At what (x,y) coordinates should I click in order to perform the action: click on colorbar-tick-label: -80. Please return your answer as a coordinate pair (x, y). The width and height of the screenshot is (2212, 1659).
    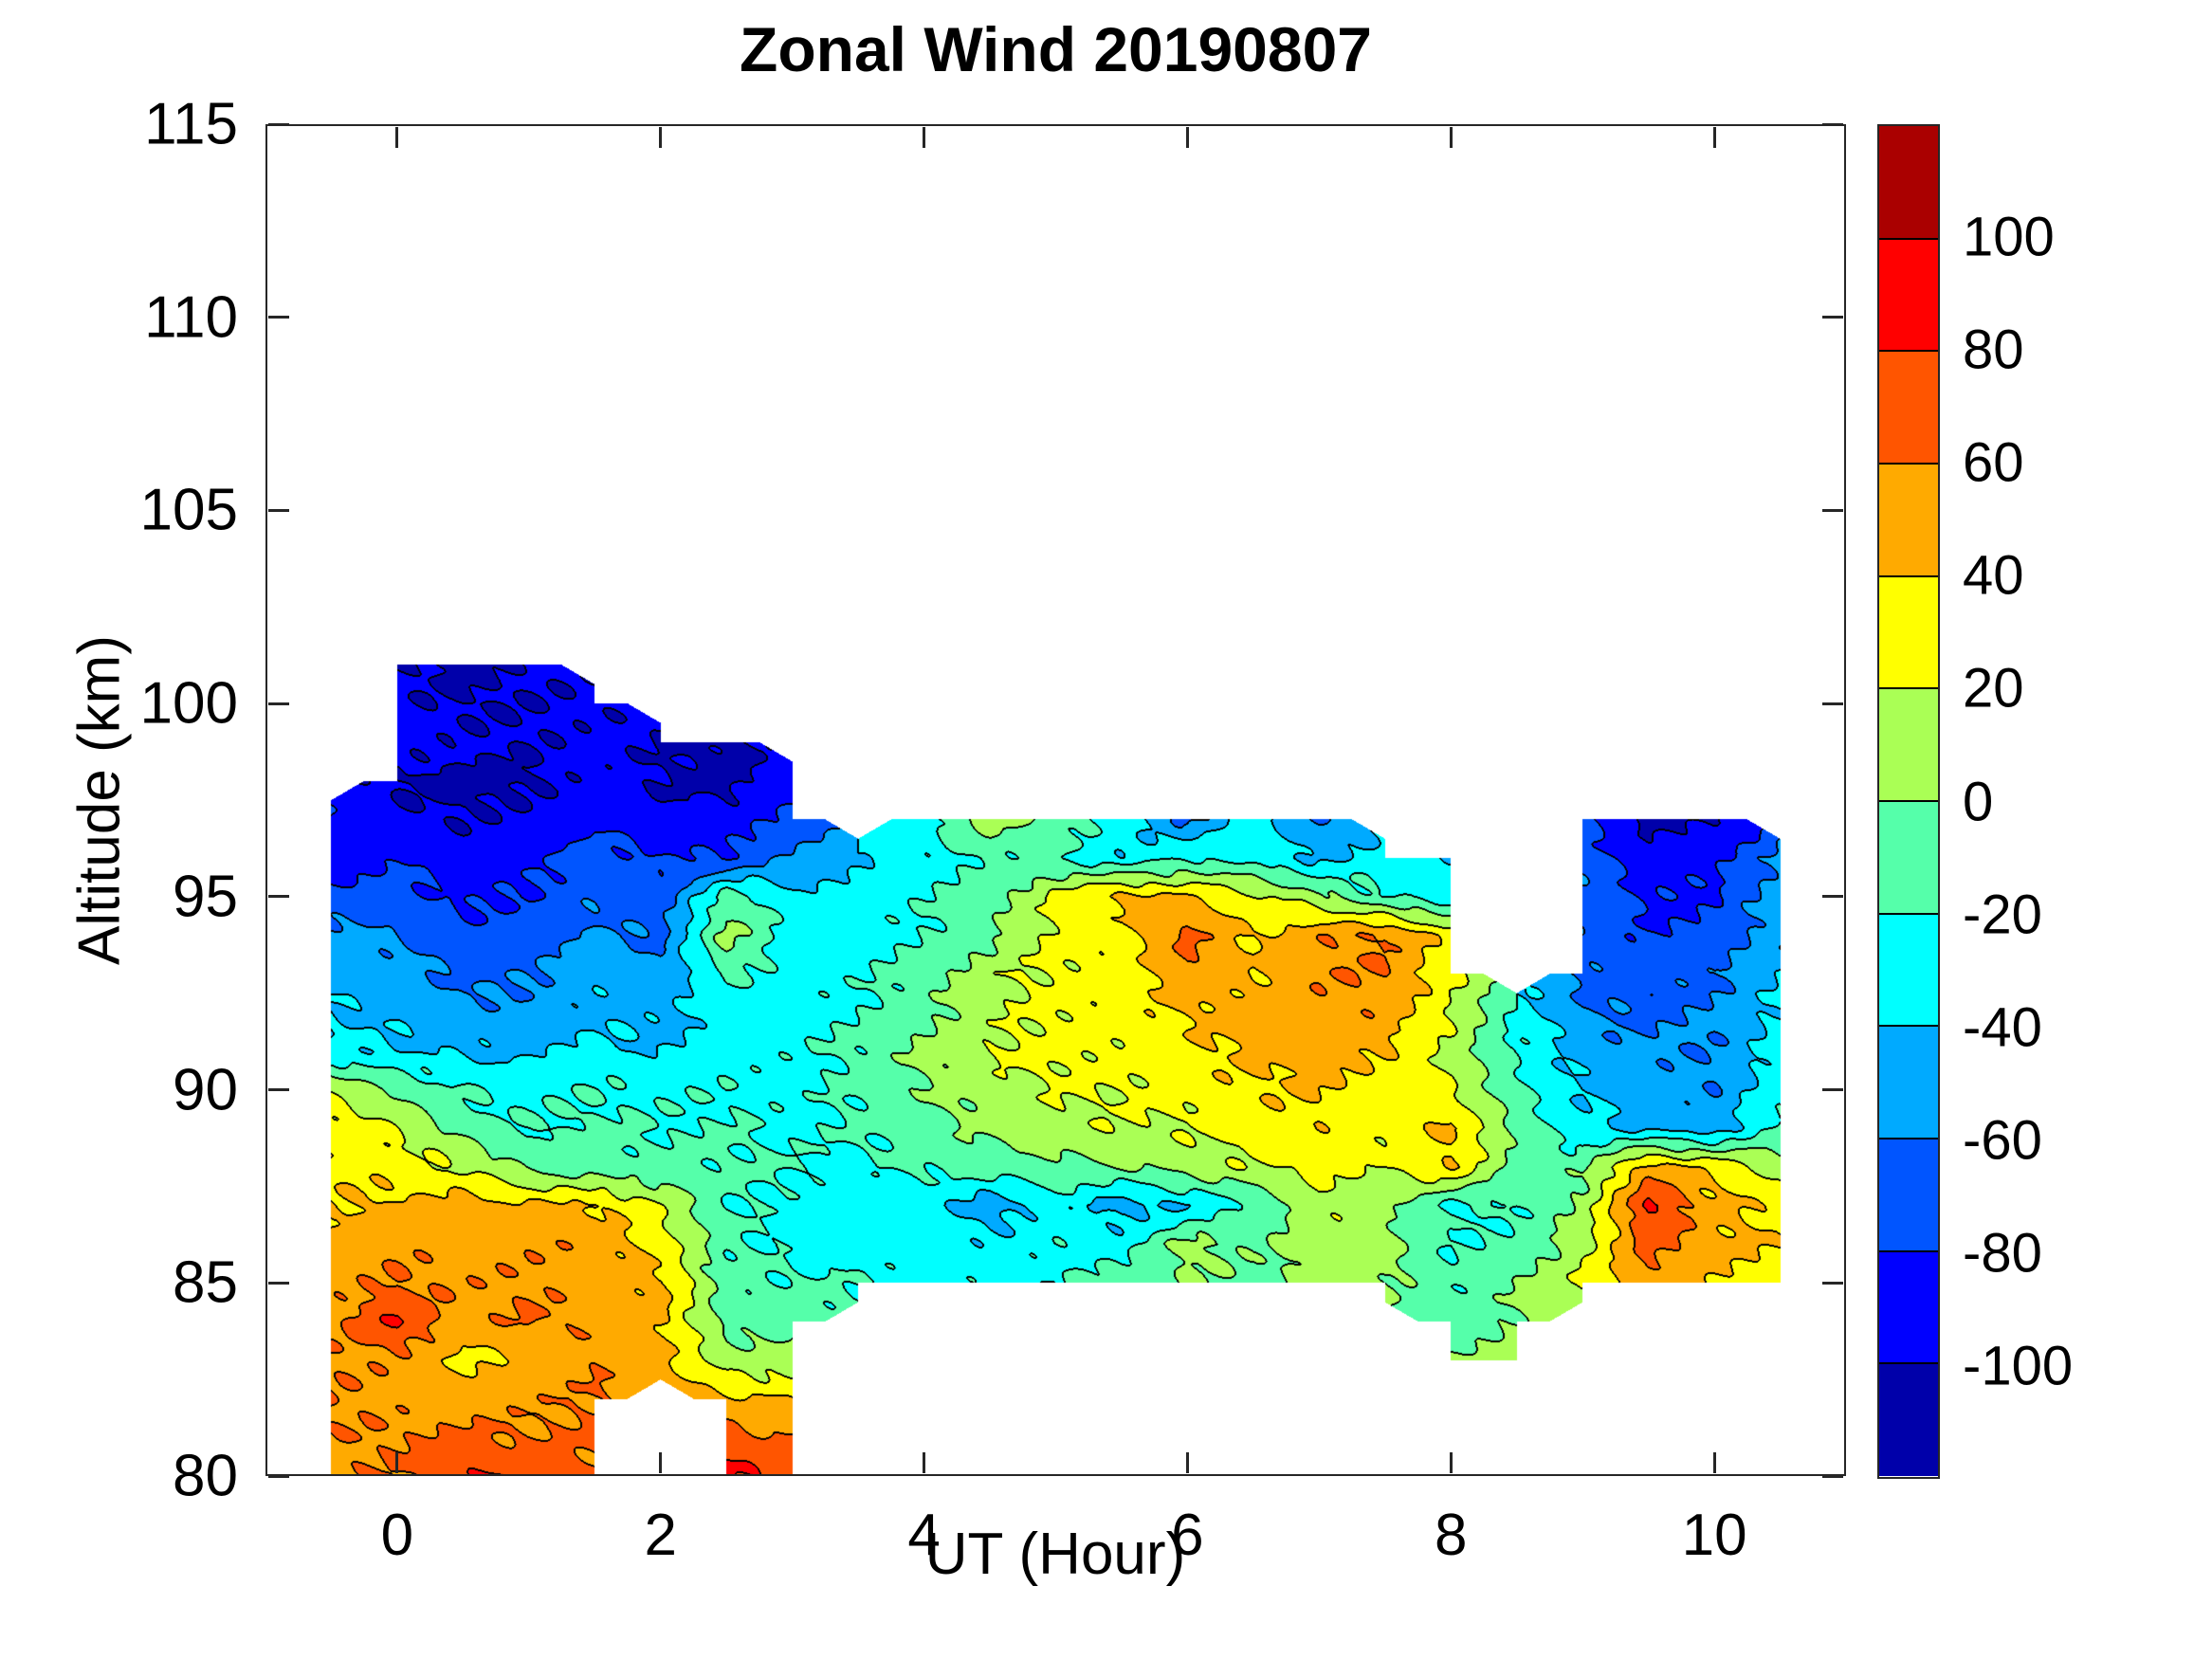
    Looking at the image, I should click on (2003, 1253).